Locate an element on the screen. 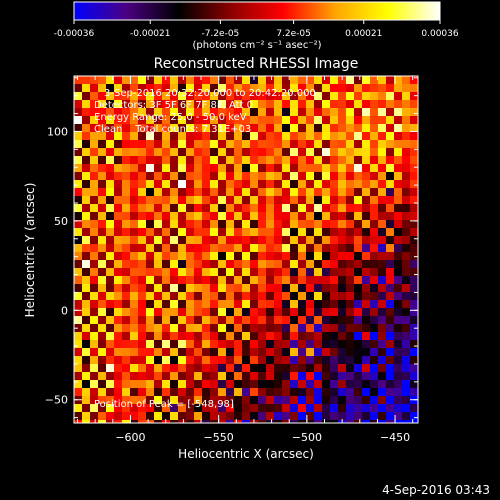 This screenshot has height=500, width=500. y-tick-label: 50 is located at coordinates (61, 221).